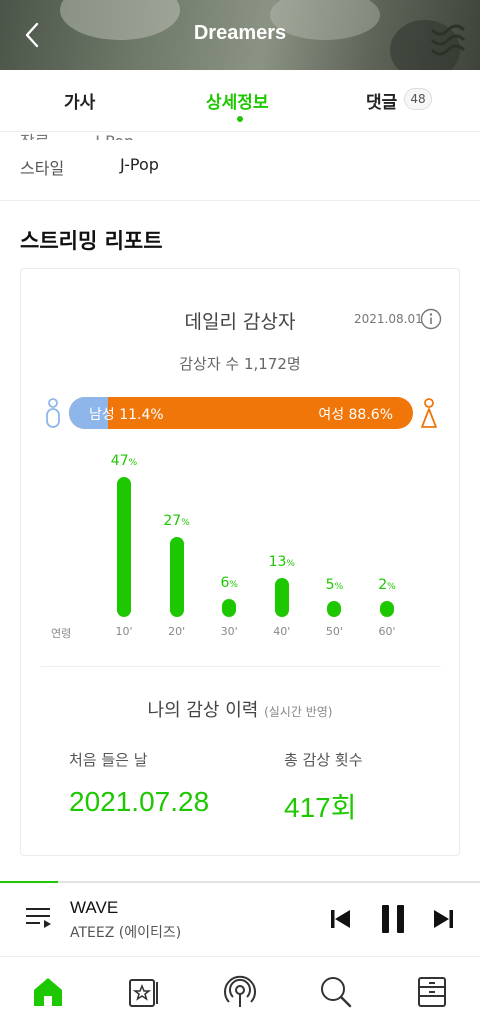 Image resolution: width=480 pixels, height=1028 pixels. I want to click on age-bar-10: 47% 10', so click(124, 544).